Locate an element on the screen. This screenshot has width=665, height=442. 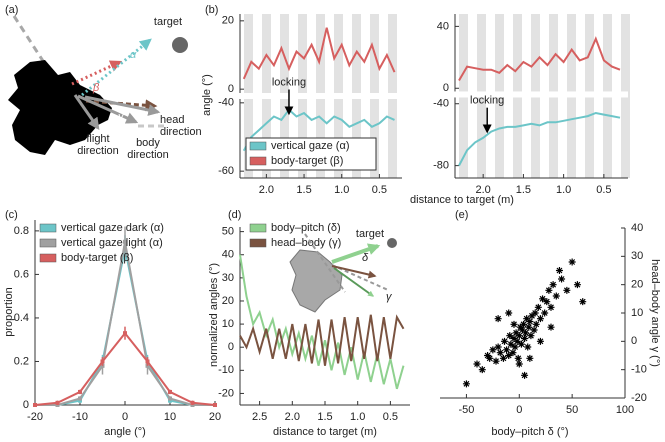
annotation-label: locking is located at coordinates (487, 101).